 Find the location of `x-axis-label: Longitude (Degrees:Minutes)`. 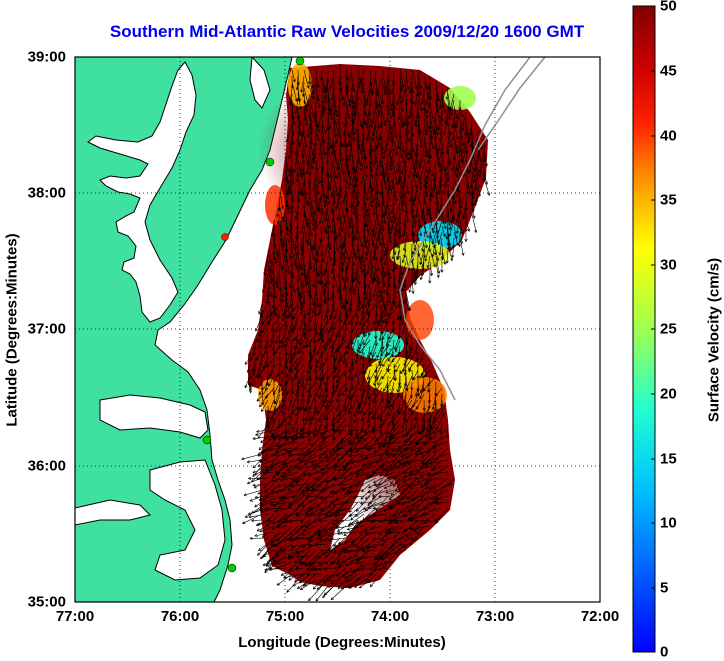

x-axis-label: Longitude (Degrees:Minutes) is located at coordinates (342, 642).